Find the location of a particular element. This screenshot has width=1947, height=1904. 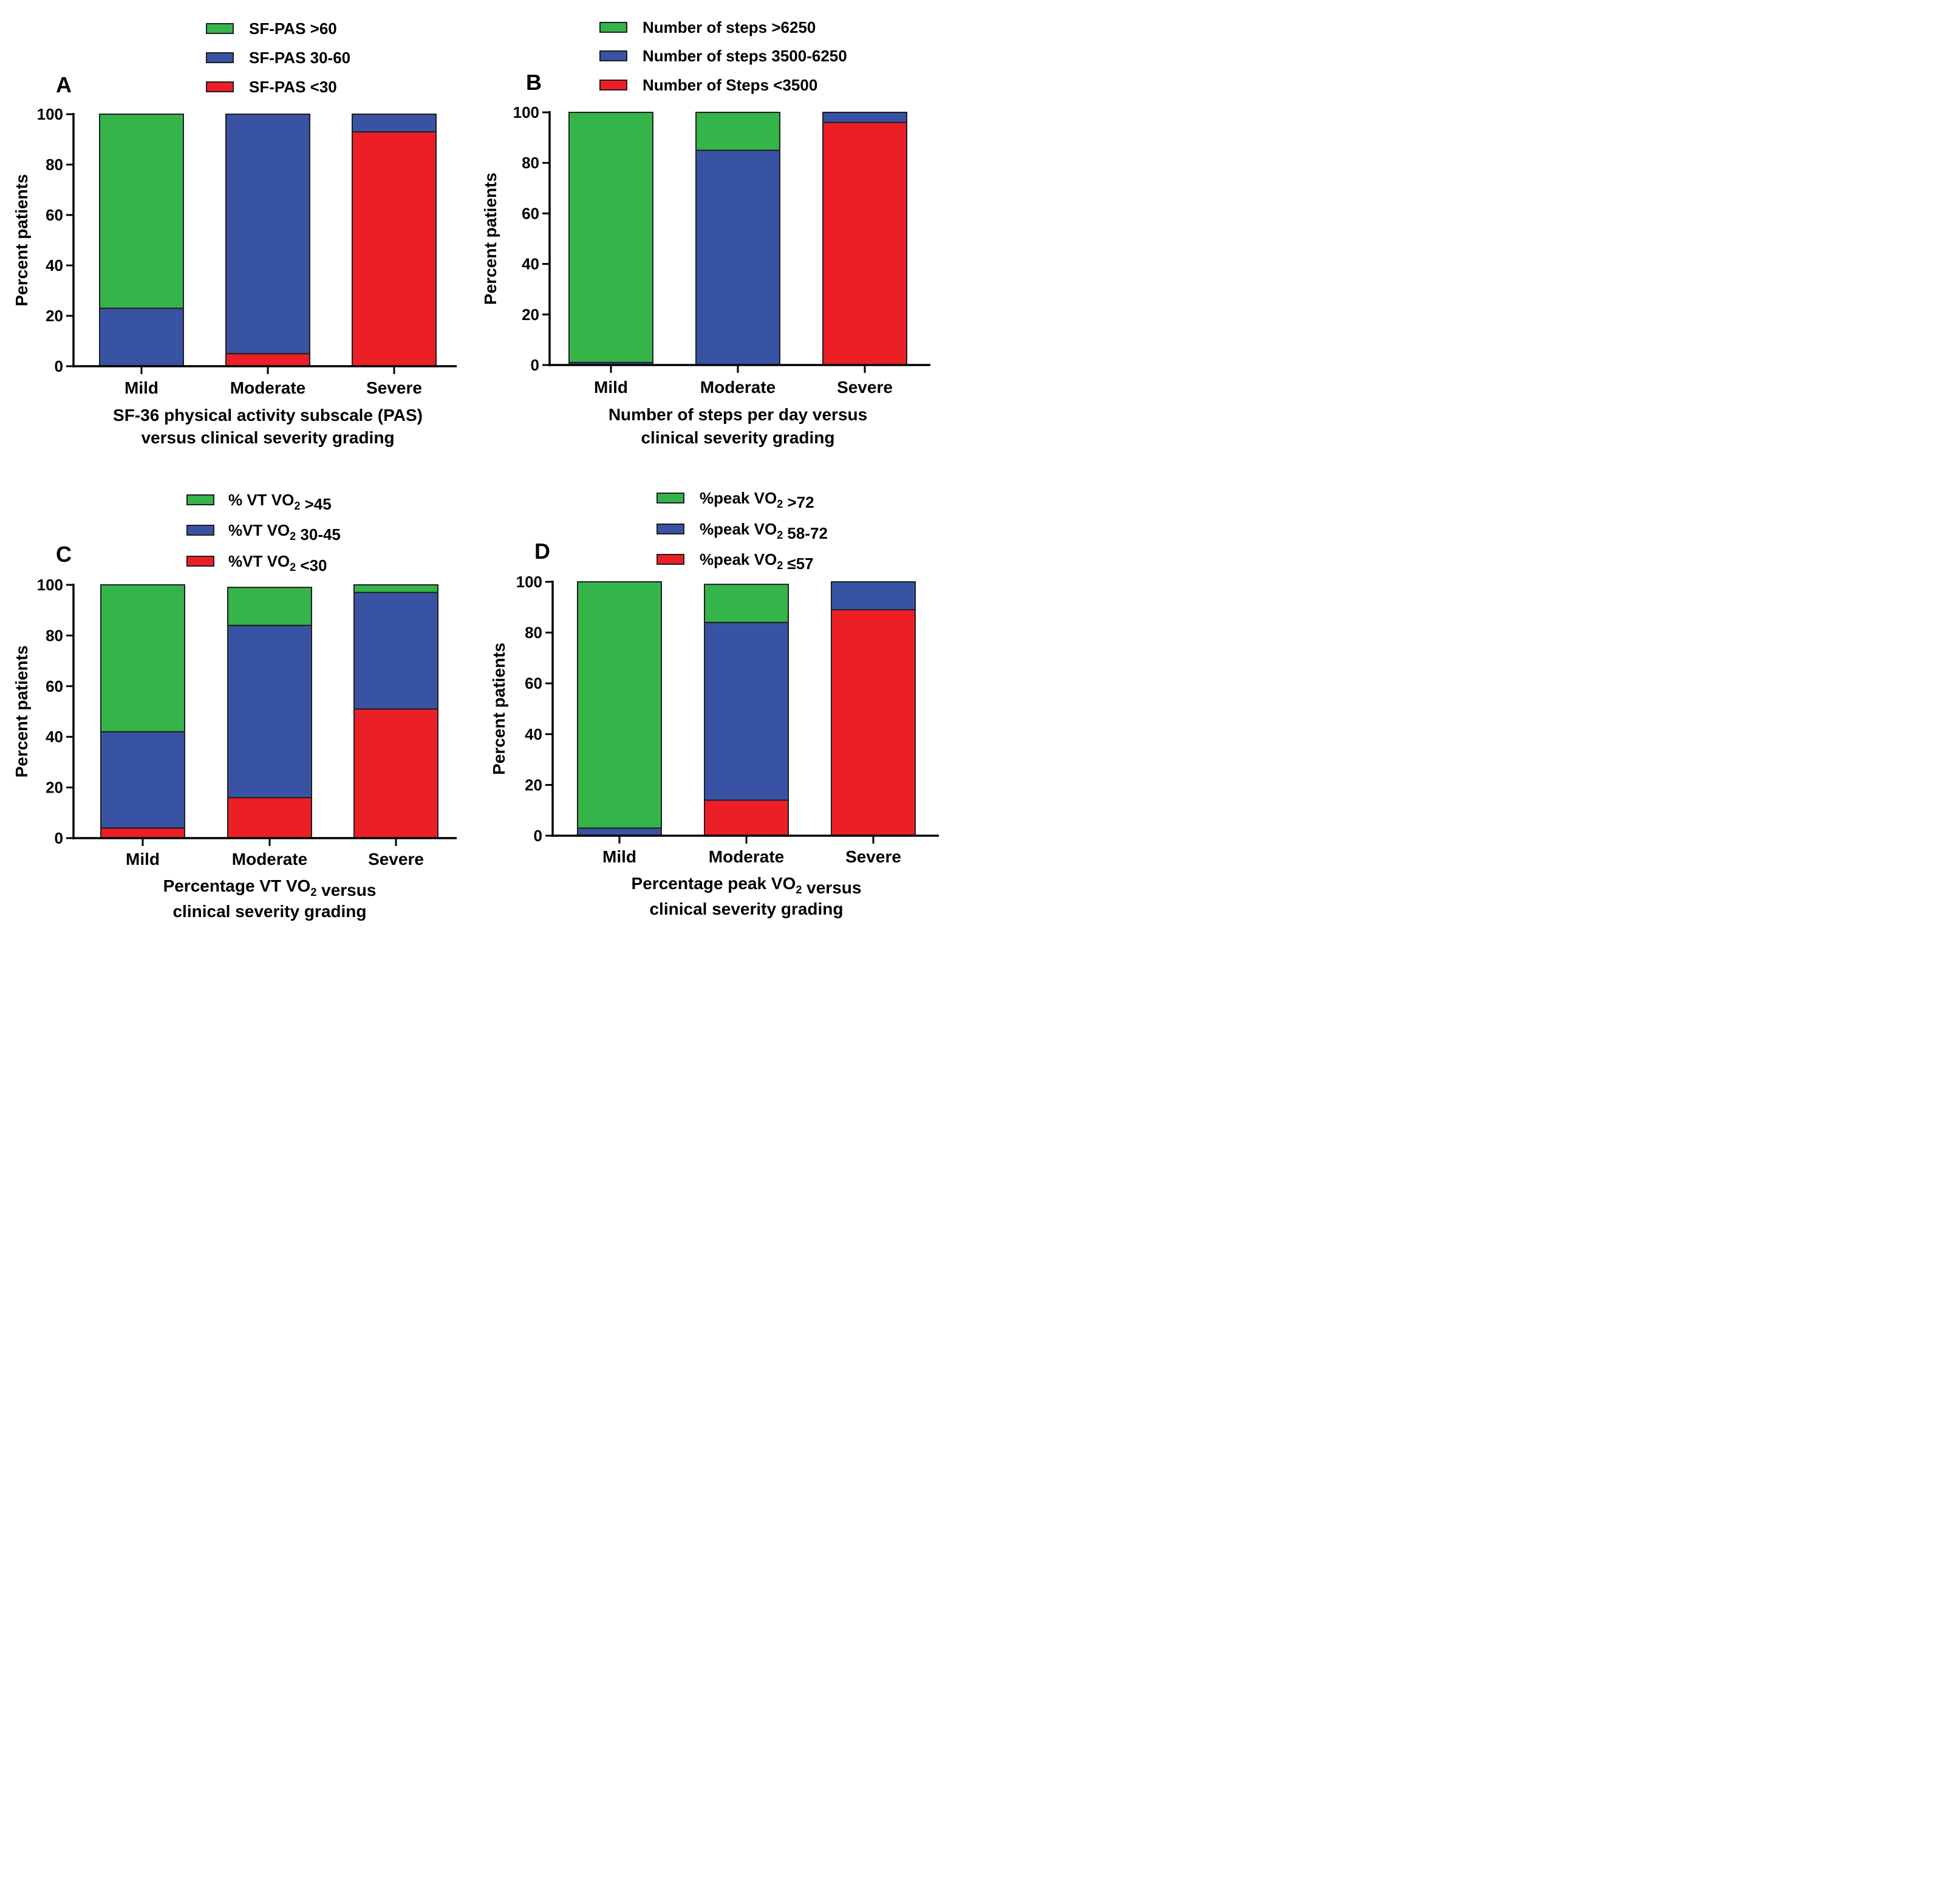

legend-label: SF-PAS 30-60 is located at coordinates (299, 58).